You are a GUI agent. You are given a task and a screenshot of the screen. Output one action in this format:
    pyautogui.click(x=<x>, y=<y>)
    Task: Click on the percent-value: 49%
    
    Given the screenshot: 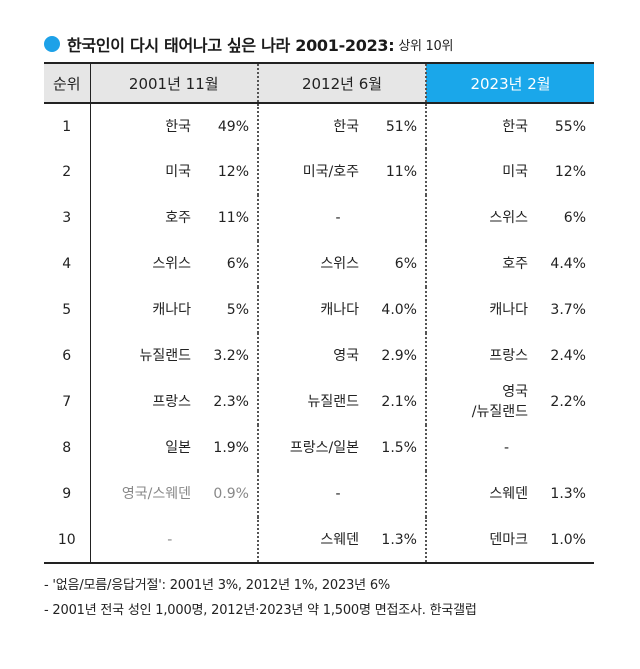 What is the action you would take?
    pyautogui.click(x=233, y=126)
    